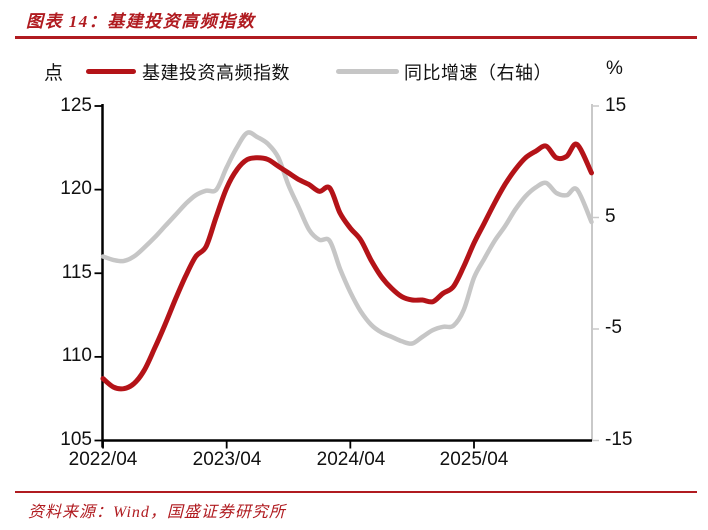 This screenshot has width=708, height=530. What do you see at coordinates (76, 188) in the screenshot?
I see `left-axis-tick-label: 120` at bounding box center [76, 188].